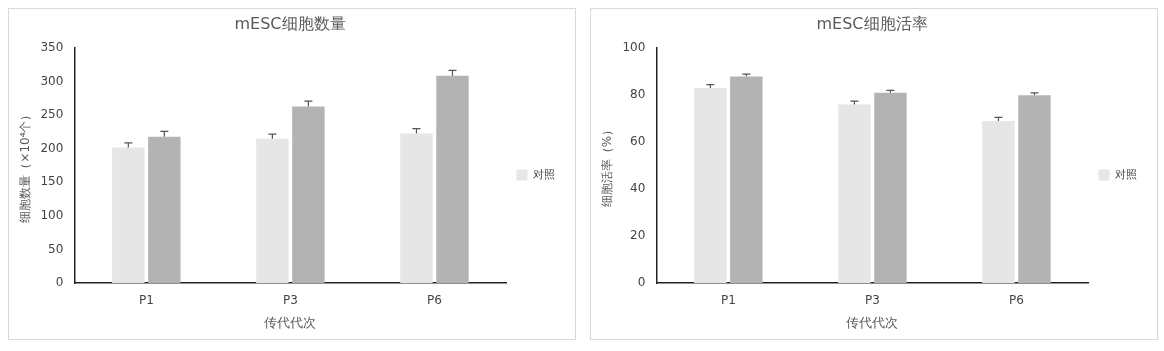  I want to click on y-axis-title: 细胞活率（%）, so click(607, 165).